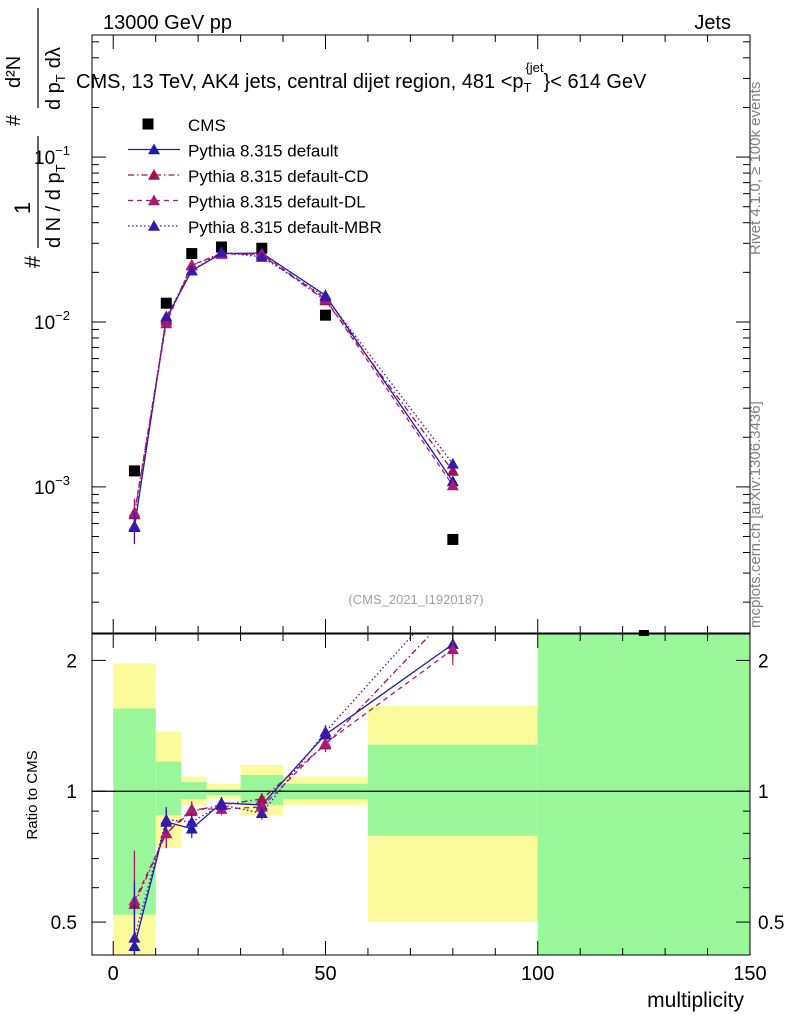 This screenshot has width=786, height=1024. What do you see at coordinates (763, 792) in the screenshot?
I see `y-tick-label-ratio-right: 1` at bounding box center [763, 792].